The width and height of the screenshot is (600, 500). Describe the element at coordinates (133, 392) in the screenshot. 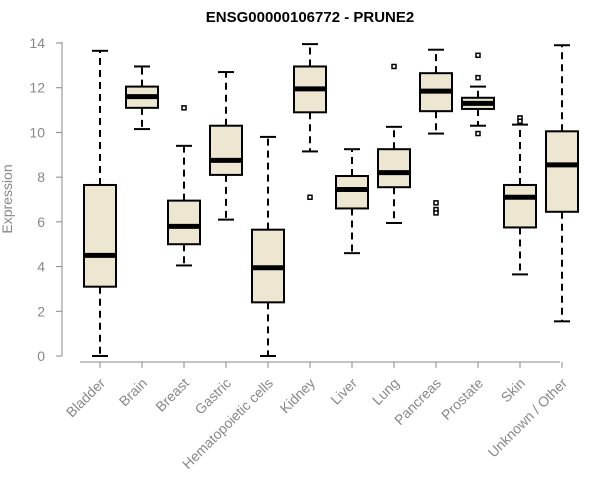

I see `x-tick-label: Brain` at that location.